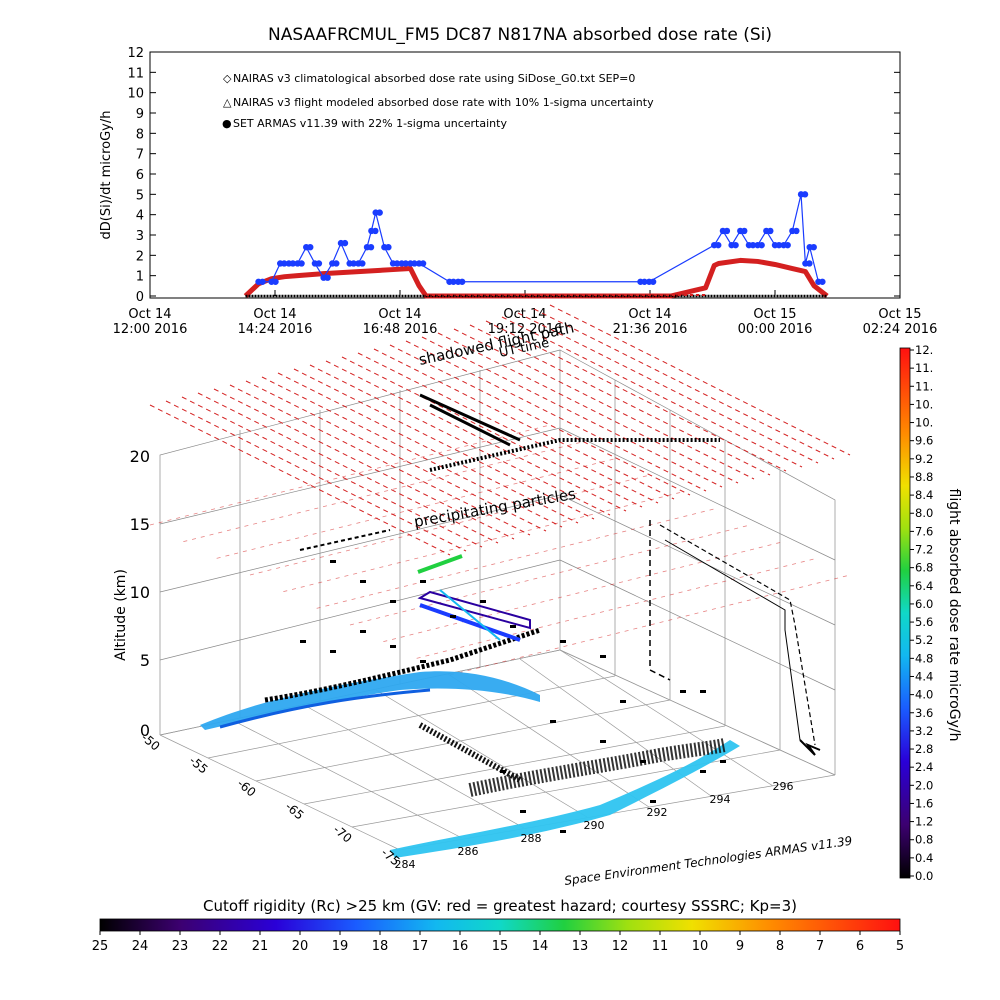 The height and width of the screenshot is (1000, 1000). Describe the element at coordinates (300, 946) in the screenshot. I see `rigidity-tick-label: 20` at that location.